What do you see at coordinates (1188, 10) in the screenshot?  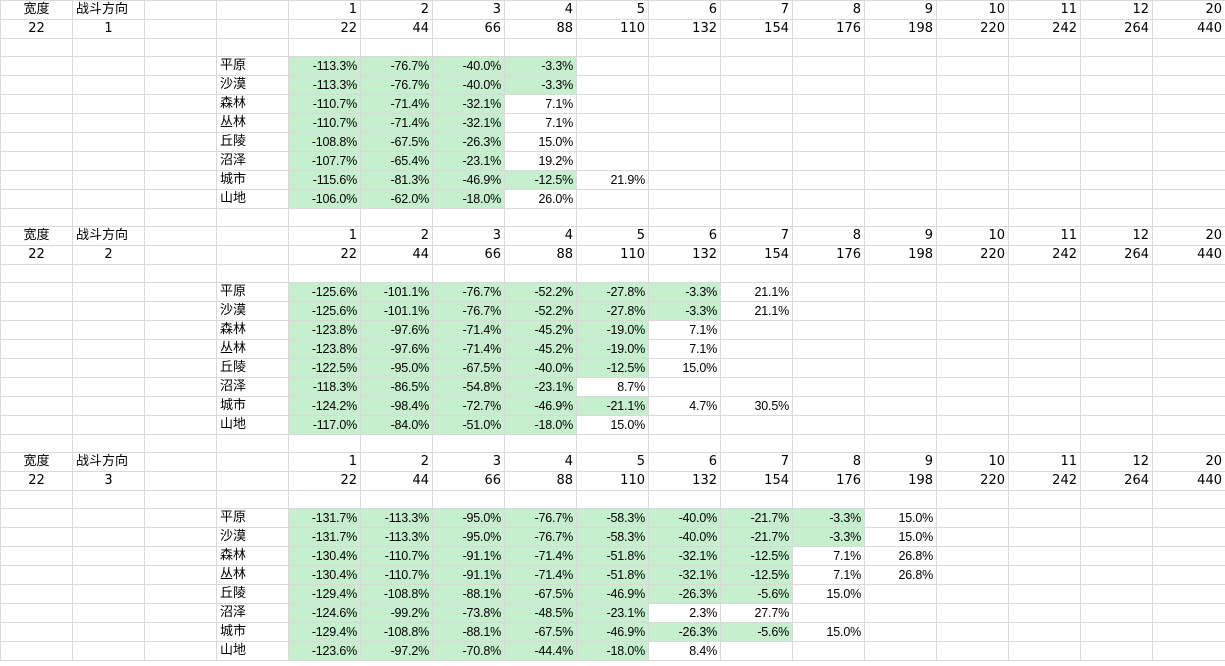 I see `cell: 20` at bounding box center [1188, 10].